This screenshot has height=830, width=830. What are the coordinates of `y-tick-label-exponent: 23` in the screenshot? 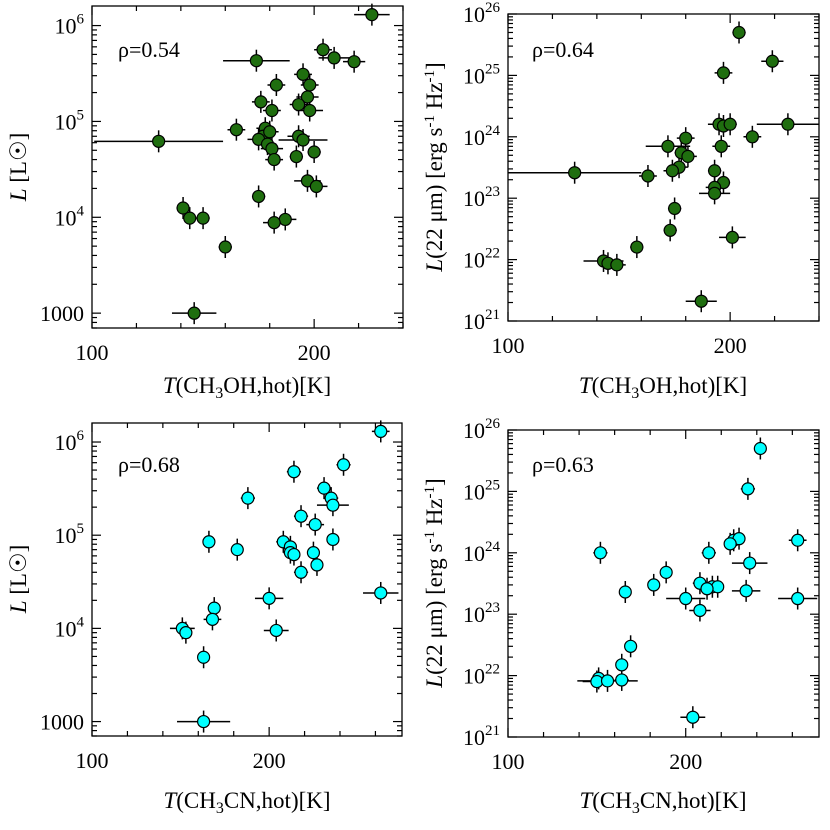 It's located at (492, 608).